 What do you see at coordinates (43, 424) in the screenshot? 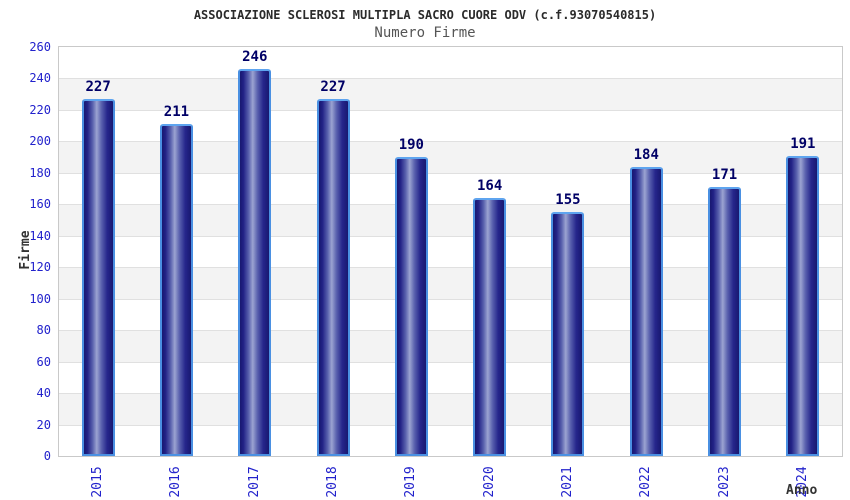
I see `y-axis-tick-label: 20` at bounding box center [43, 424].